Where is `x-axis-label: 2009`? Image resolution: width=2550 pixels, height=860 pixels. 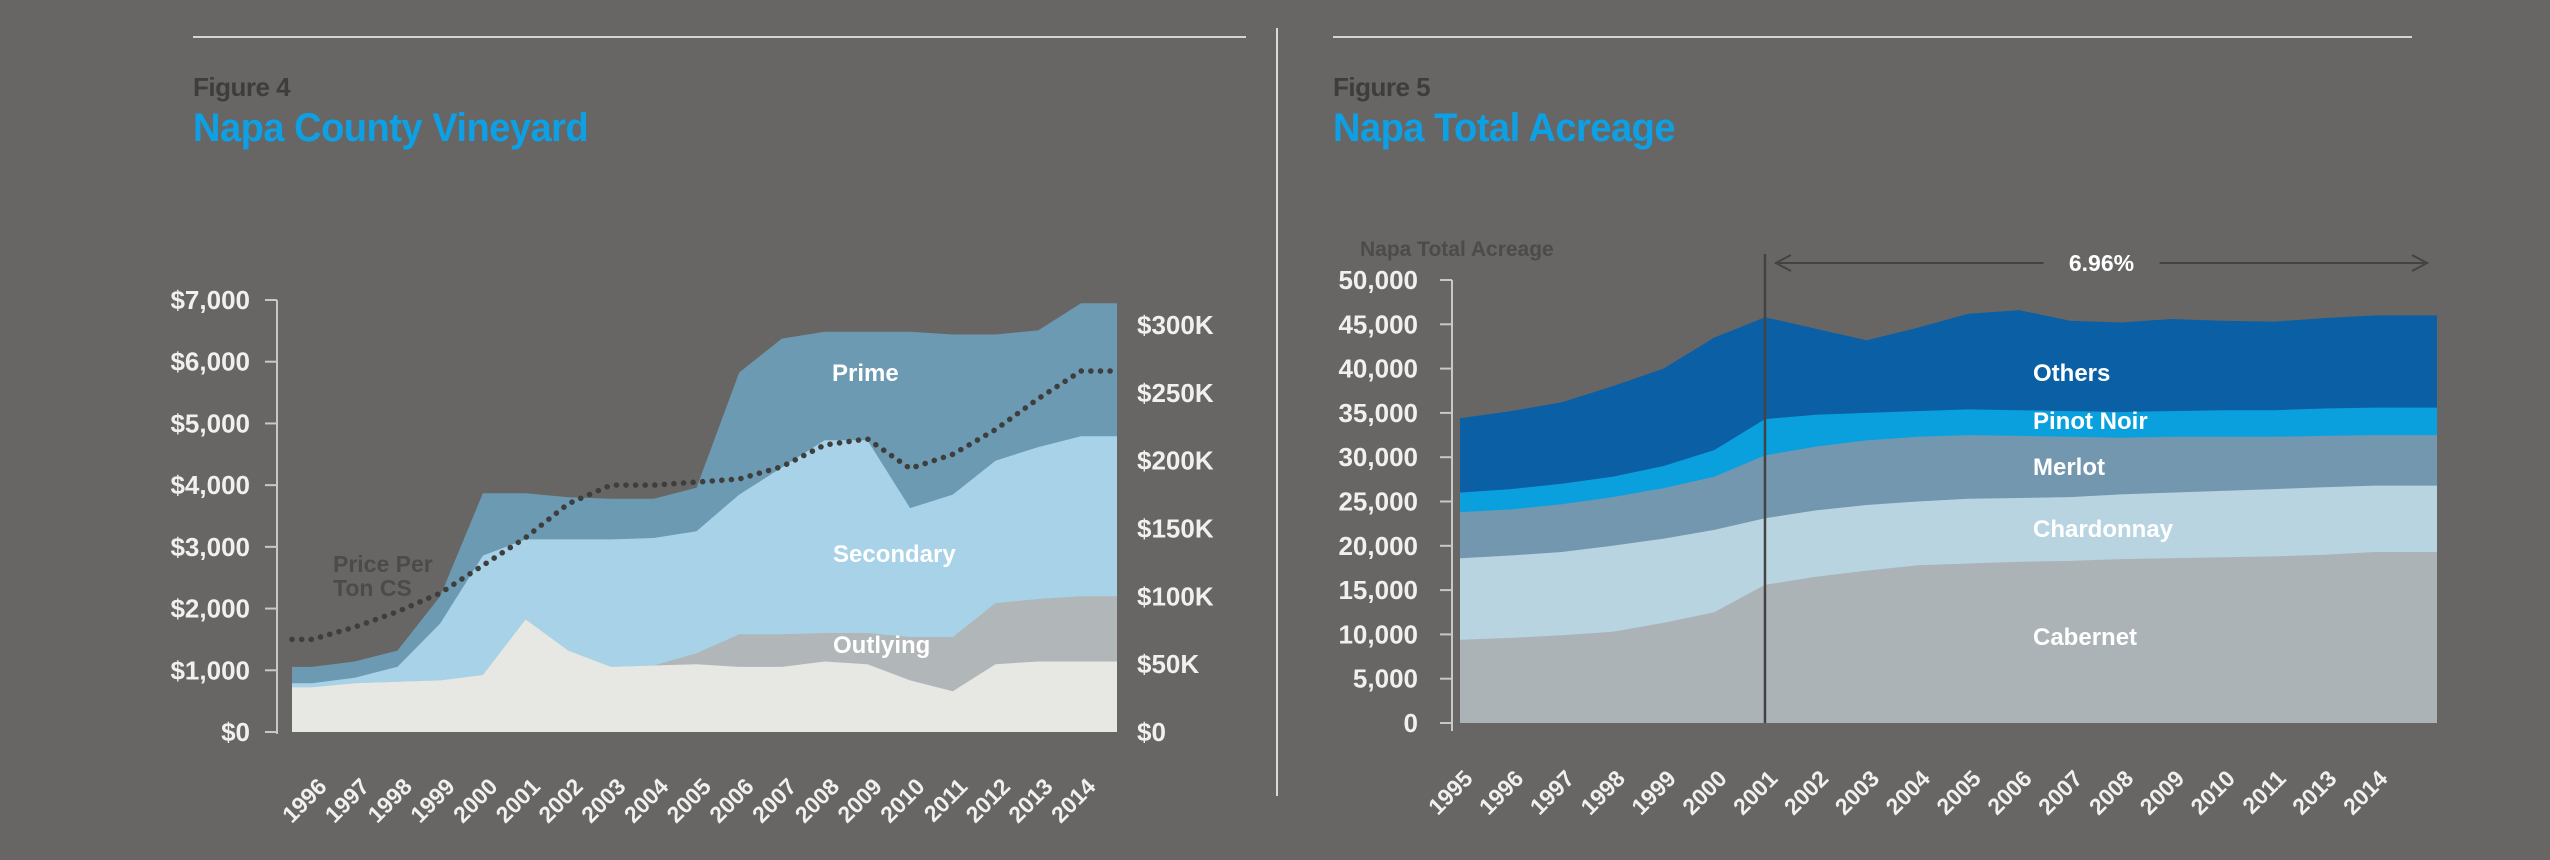
x-axis-label: 2009 is located at coordinates (859, 800).